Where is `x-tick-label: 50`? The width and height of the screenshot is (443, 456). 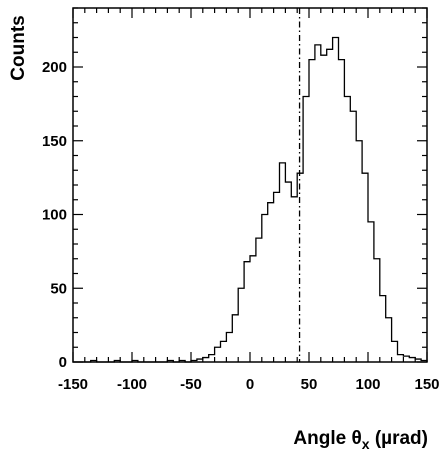 x-tick-label: 50 is located at coordinates (309, 384).